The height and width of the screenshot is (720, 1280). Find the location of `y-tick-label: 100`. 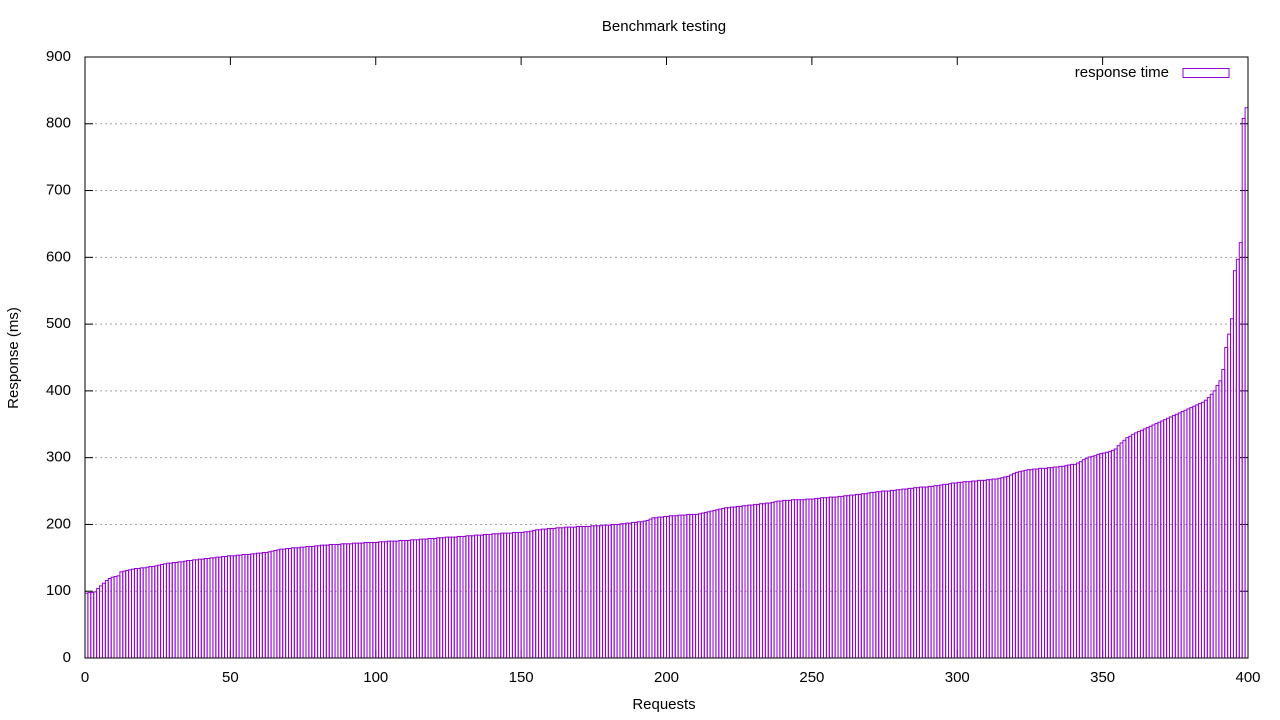

y-tick-label: 100 is located at coordinates (58, 590).